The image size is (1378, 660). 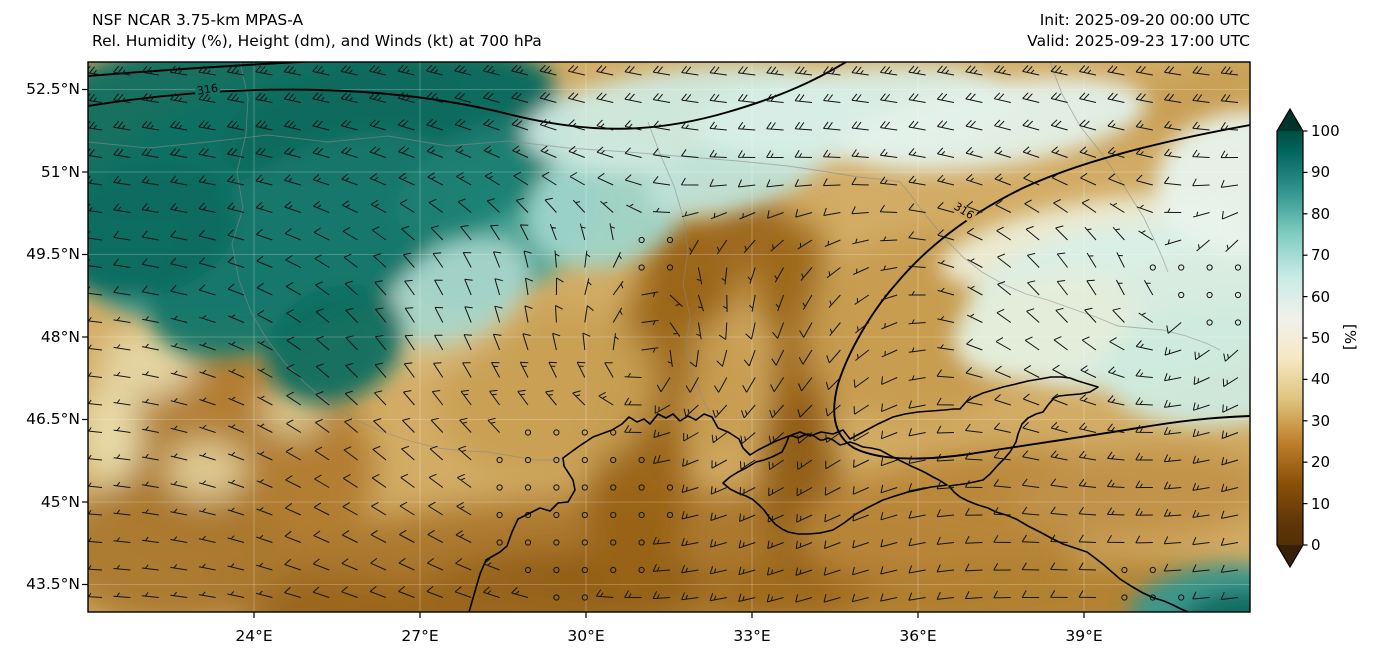 I want to click on y-axis-tick-label: 48°N, so click(x=60, y=337).